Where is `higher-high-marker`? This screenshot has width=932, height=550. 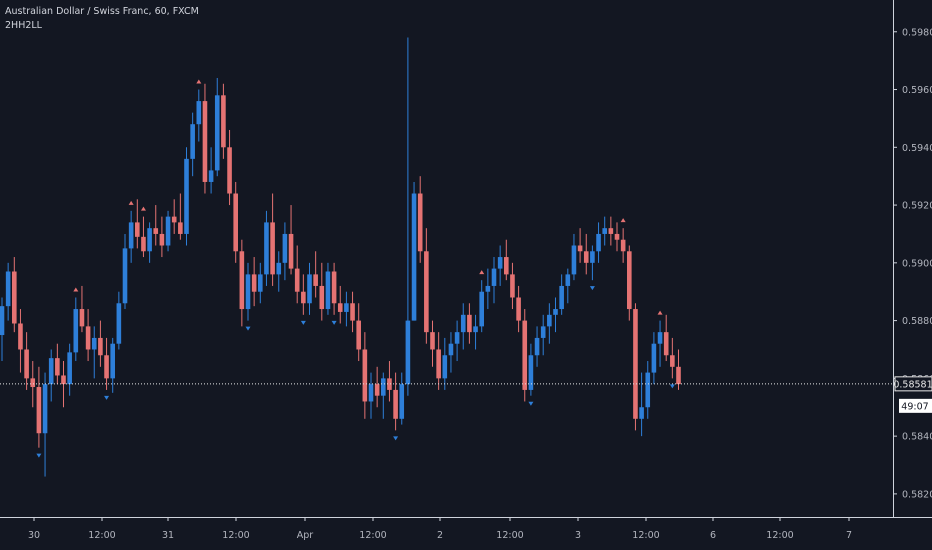
higher-high-marker is located at coordinates (131, 202).